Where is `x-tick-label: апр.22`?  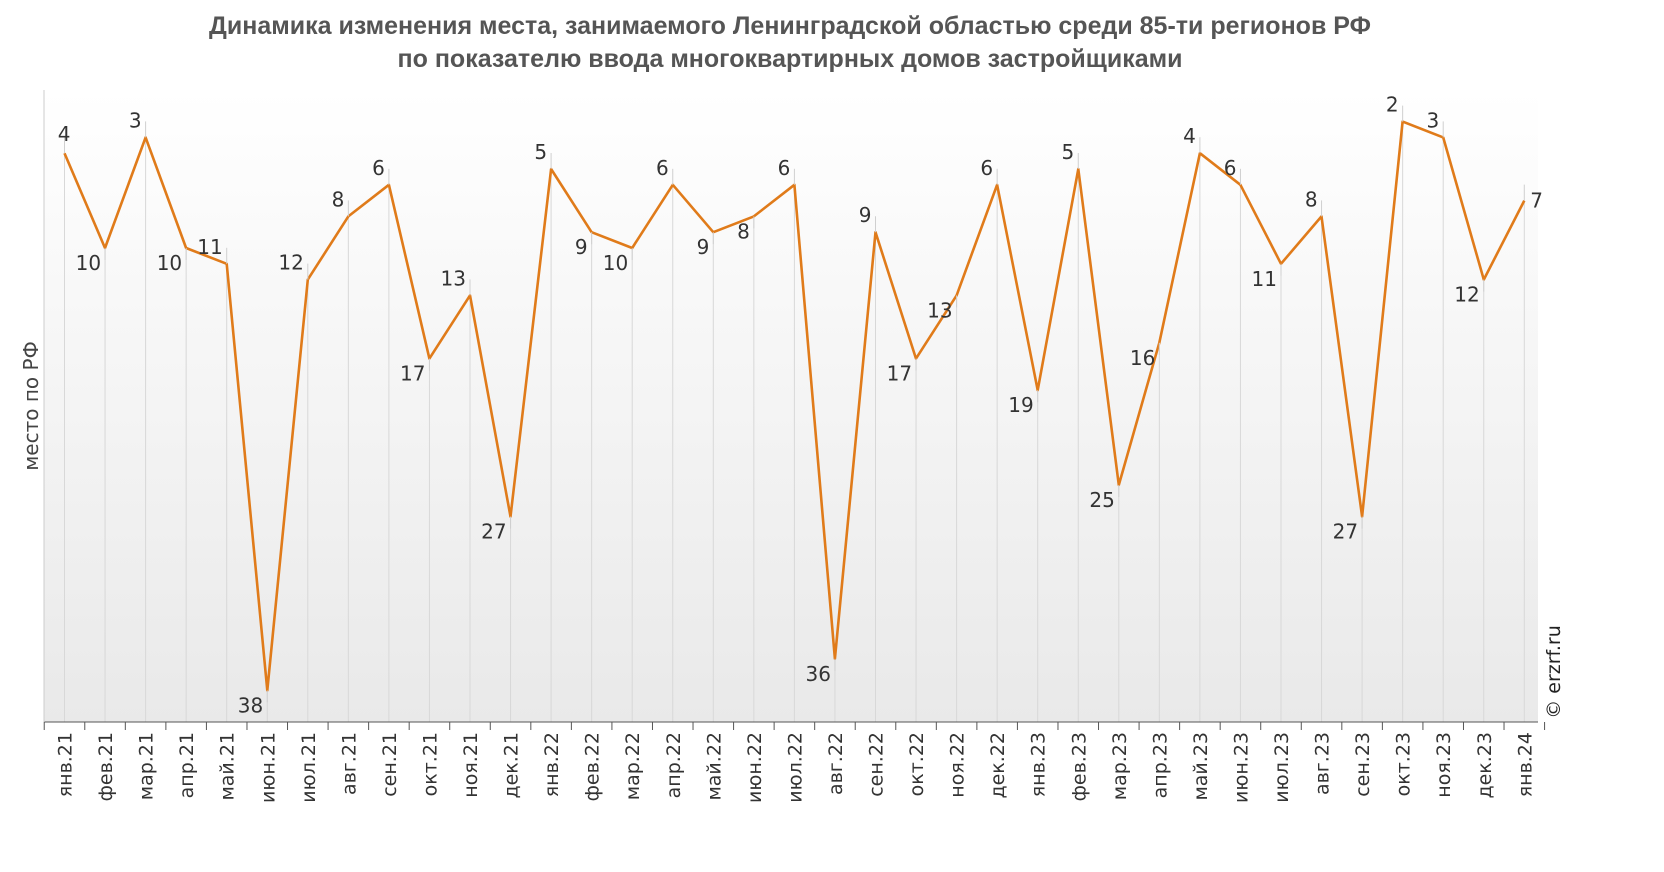
x-tick-label: апр.22 is located at coordinates (674, 765).